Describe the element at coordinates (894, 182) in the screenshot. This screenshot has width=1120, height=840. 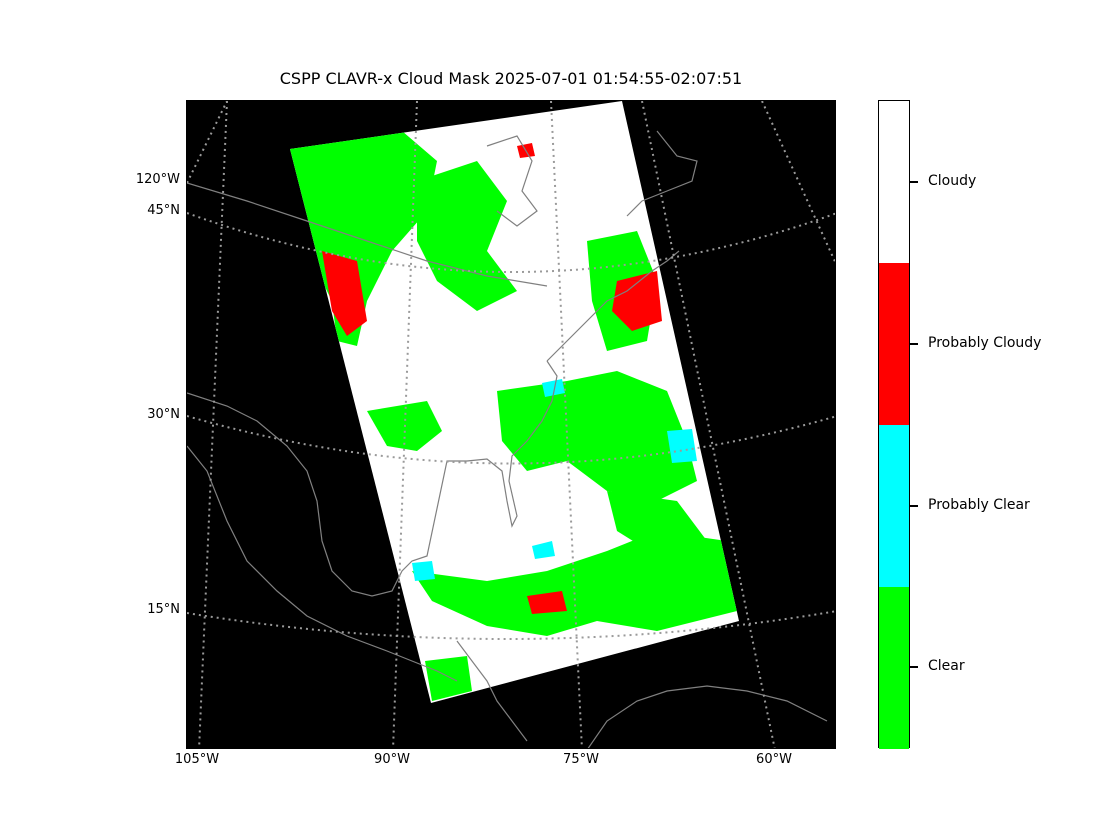
I see `colorbar-segment-cloudy` at that location.